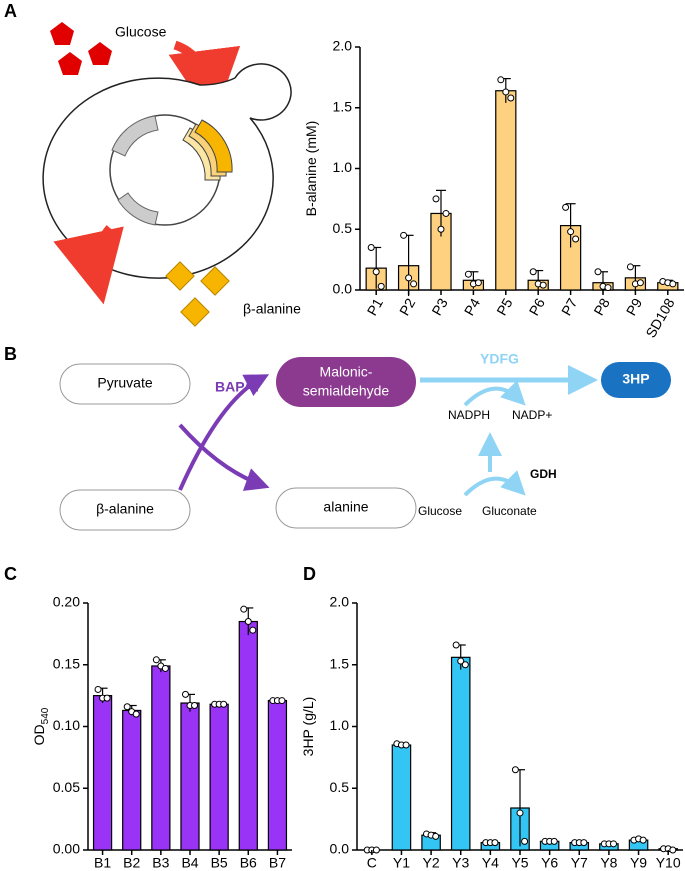 The width and height of the screenshot is (685, 871). Describe the element at coordinates (343, 46) in the screenshot. I see `y-tick-label: 2.0` at that location.